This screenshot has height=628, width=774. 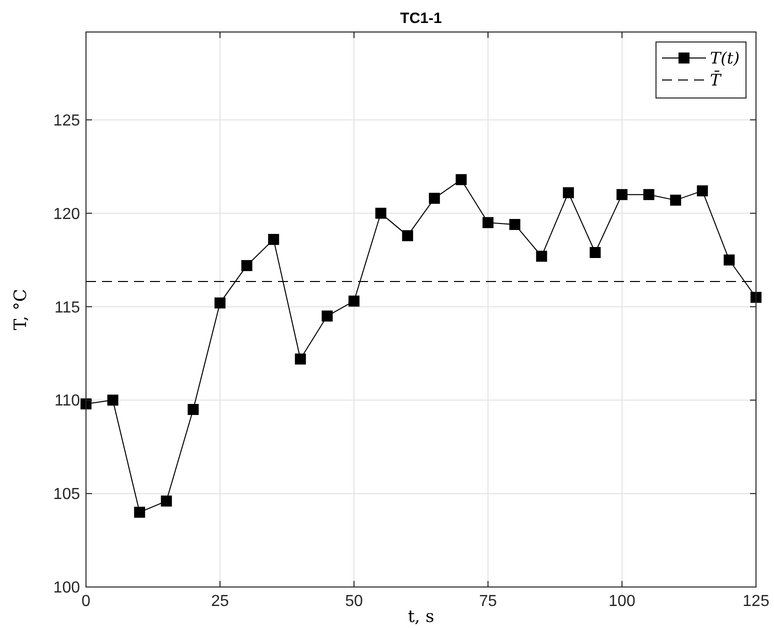 What do you see at coordinates (66, 588) in the screenshot?
I see `y-tick-label: 100` at bounding box center [66, 588].